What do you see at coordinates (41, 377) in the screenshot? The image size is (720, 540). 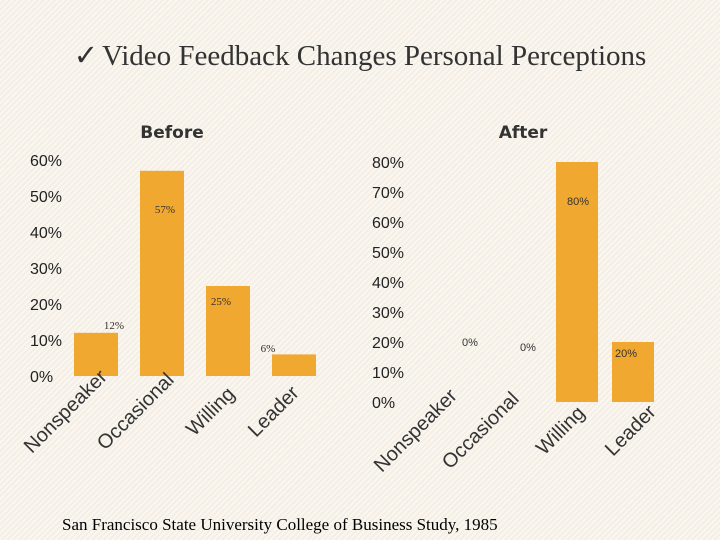 I see `before-y-tick-label: 0%` at bounding box center [41, 377].